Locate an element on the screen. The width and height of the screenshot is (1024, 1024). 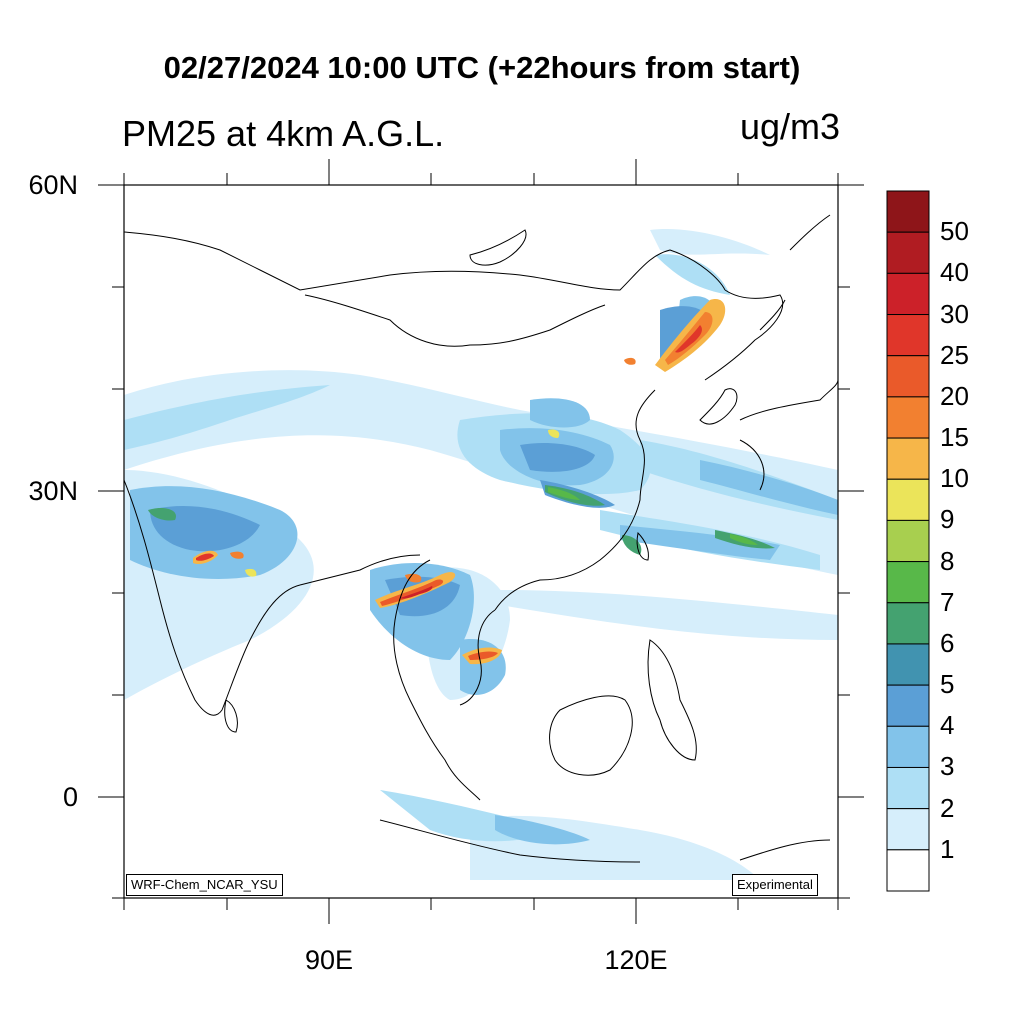
hotspot-northeast-china is located at coordinates (675, 335).